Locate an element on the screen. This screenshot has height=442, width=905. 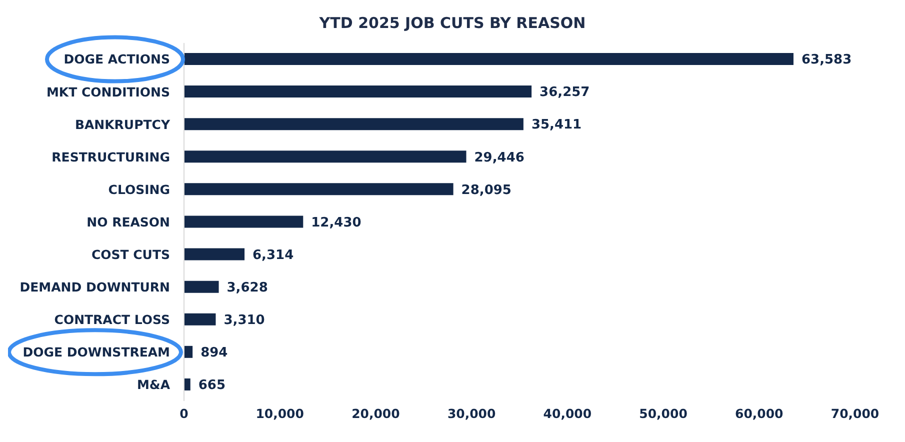
x-tick-label: 40,000 is located at coordinates (567, 413).